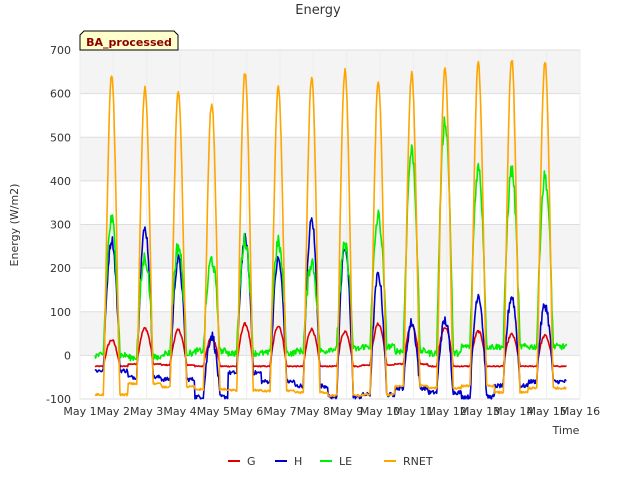 This screenshot has width=640, height=480. What do you see at coordinates (113, 411) in the screenshot?
I see `x-tick-label: May 2` at bounding box center [113, 411].